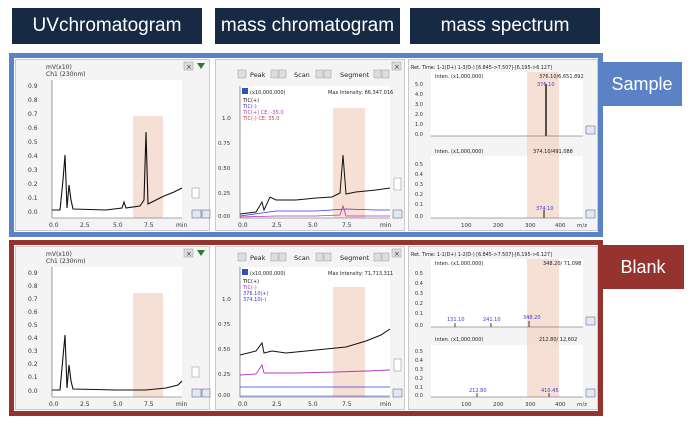  What do you see at coordinates (524, 226) in the screenshot?
I see `x-axis-ticks: 100 200 300 400 m/z` at bounding box center [524, 226].